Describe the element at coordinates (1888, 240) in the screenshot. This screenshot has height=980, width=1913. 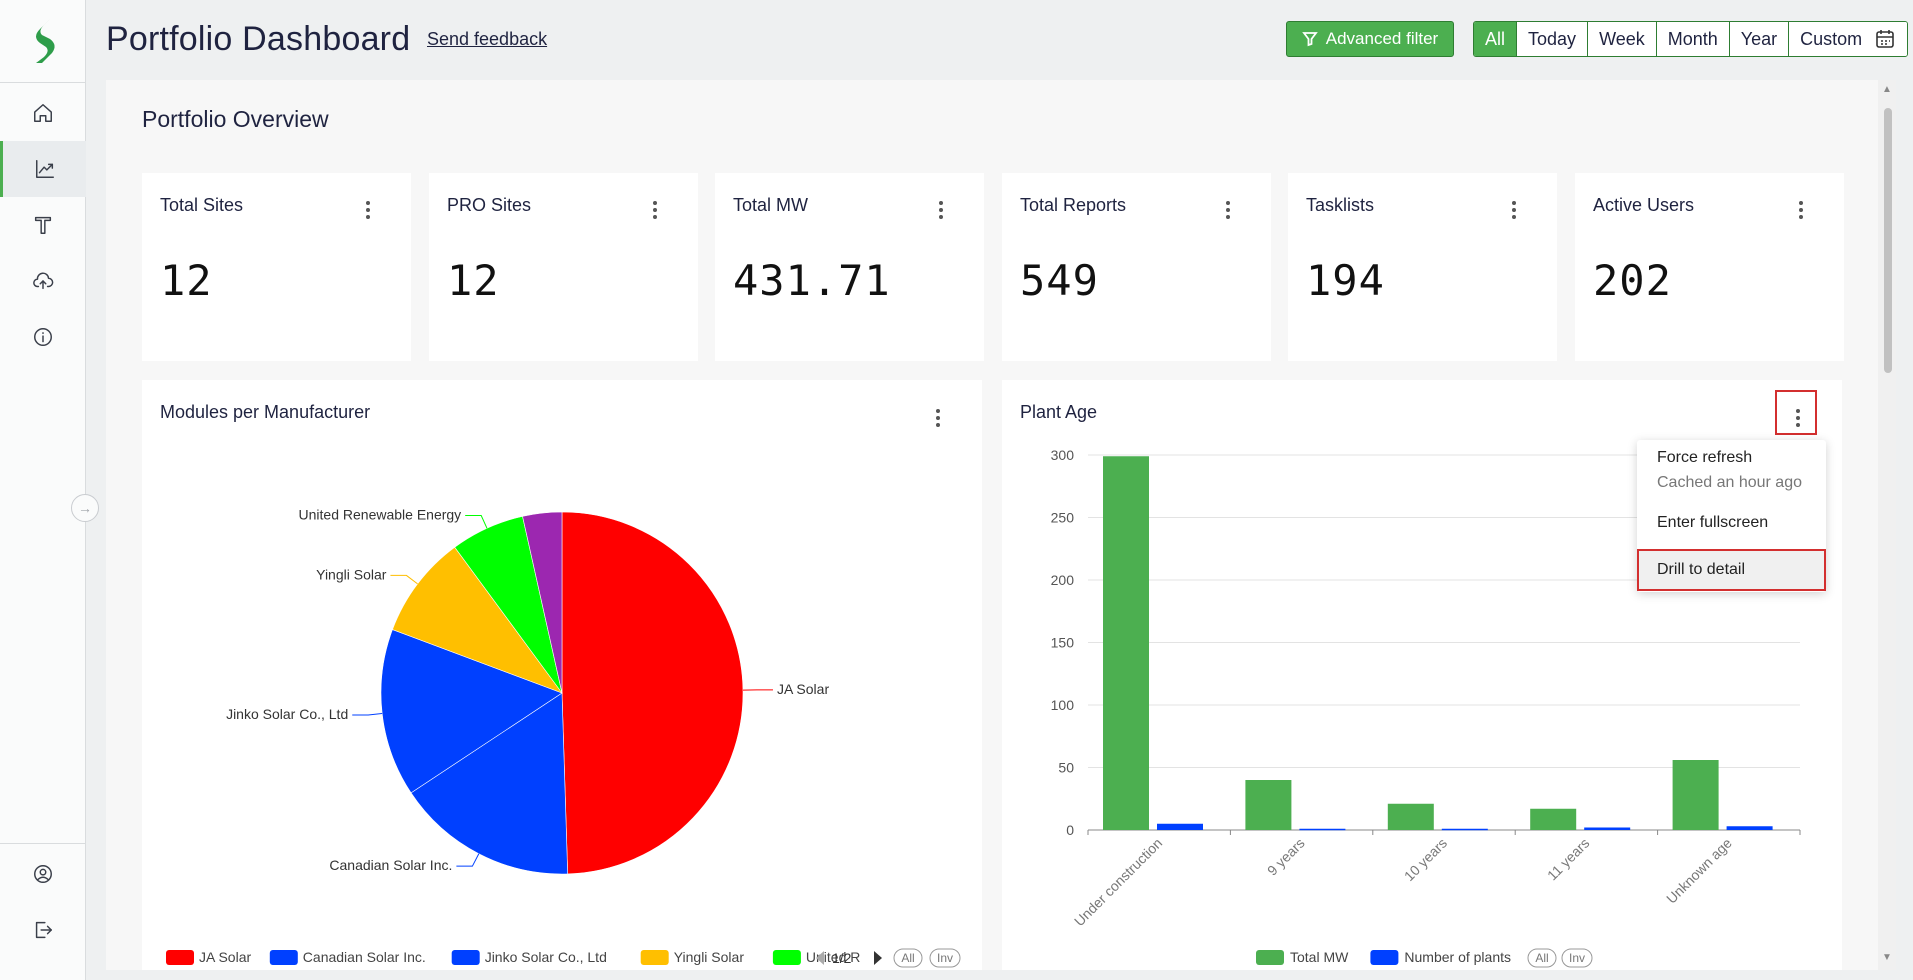
I see `scroll-thumb` at that location.